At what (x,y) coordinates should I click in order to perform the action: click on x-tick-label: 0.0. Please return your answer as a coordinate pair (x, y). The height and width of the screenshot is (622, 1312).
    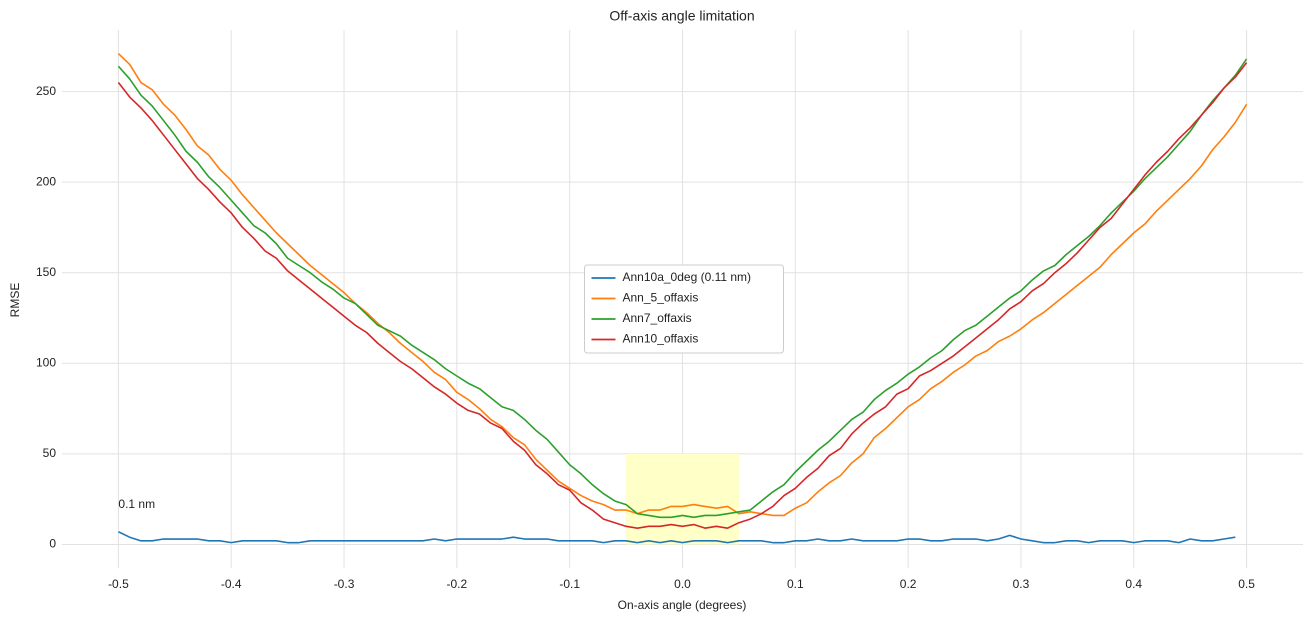
    Looking at the image, I should click on (682, 584).